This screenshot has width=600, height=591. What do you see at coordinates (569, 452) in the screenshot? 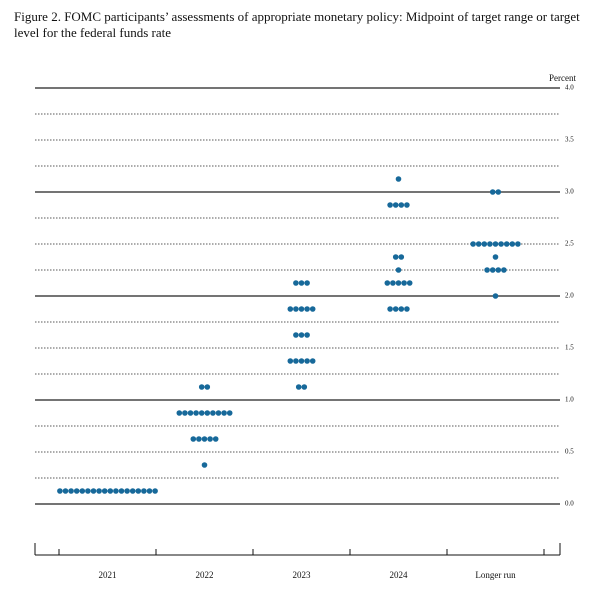
I see `y-tick-label: 0.5` at bounding box center [569, 452].